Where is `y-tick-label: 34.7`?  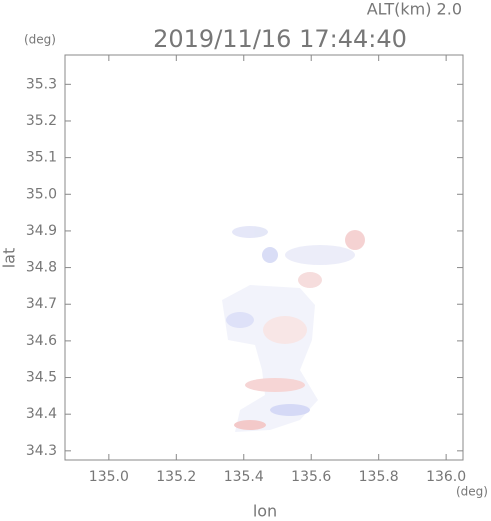 y-tick-label: 34.7 is located at coordinates (41, 304).